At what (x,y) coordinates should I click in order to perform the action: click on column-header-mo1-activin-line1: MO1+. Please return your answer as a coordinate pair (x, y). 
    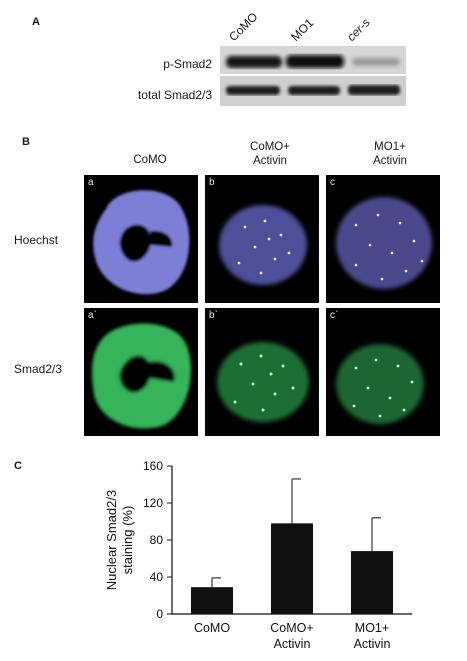
    Looking at the image, I should click on (390, 147).